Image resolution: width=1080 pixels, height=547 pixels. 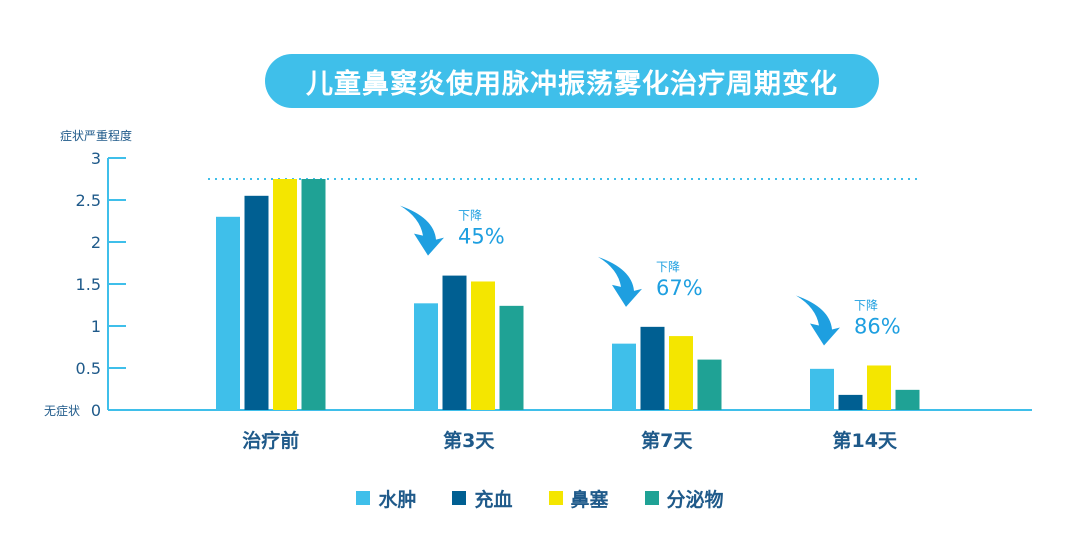 I want to click on bar-充血-治疗前, so click(x=256, y=302).